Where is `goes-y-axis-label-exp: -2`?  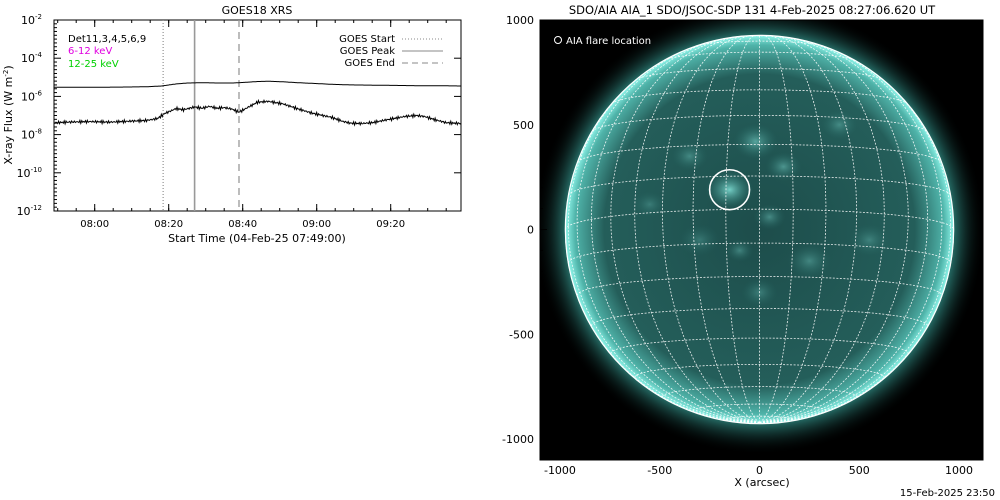 goes-y-axis-label-exp: -2 is located at coordinates (6, 73).